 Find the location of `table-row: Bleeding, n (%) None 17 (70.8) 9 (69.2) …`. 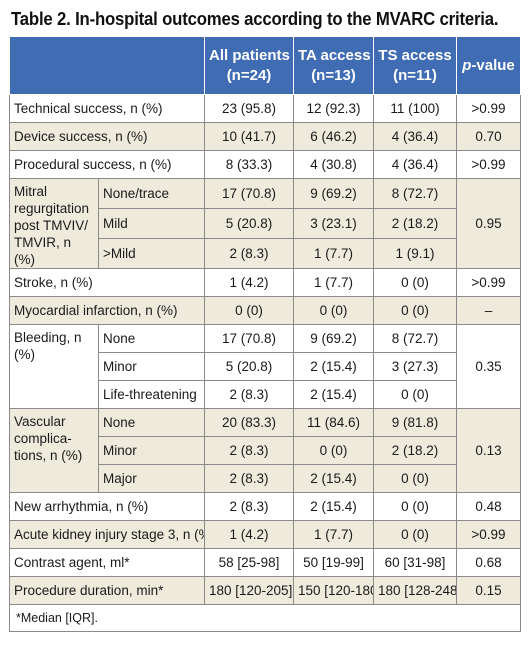

table-row: Bleeding, n (%) None 17 (70.8) 9 (69.2) … is located at coordinates (265, 366).